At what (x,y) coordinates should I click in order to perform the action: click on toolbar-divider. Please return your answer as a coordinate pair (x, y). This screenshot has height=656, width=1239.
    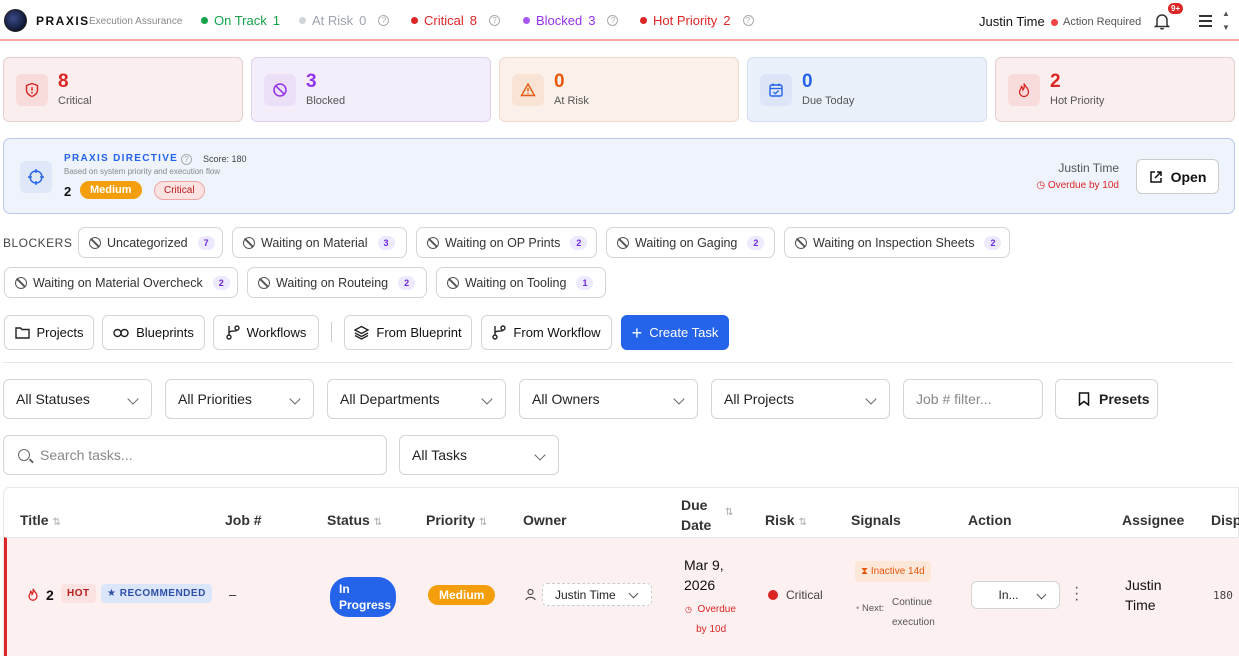
    Looking at the image, I should click on (331, 332).